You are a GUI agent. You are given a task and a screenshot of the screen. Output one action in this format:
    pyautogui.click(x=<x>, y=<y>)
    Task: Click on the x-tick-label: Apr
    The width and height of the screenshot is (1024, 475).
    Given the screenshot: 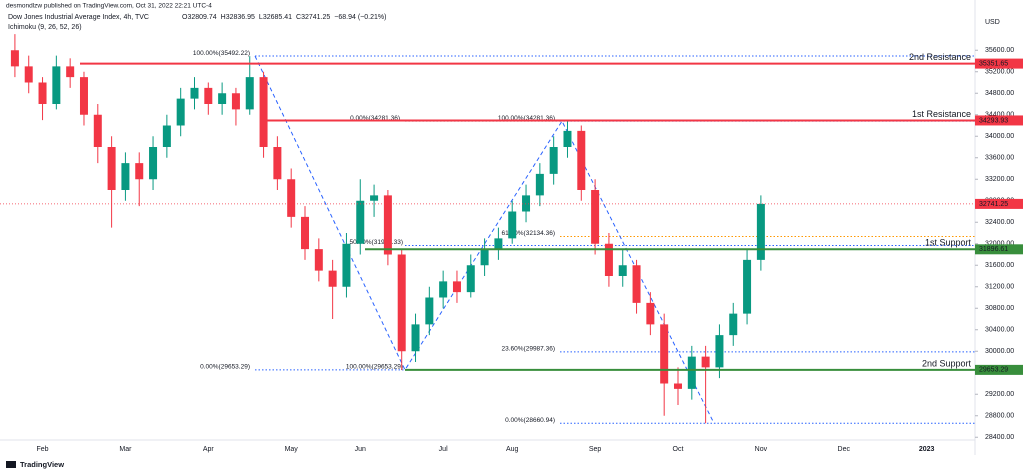 What is the action you would take?
    pyautogui.click(x=209, y=449)
    